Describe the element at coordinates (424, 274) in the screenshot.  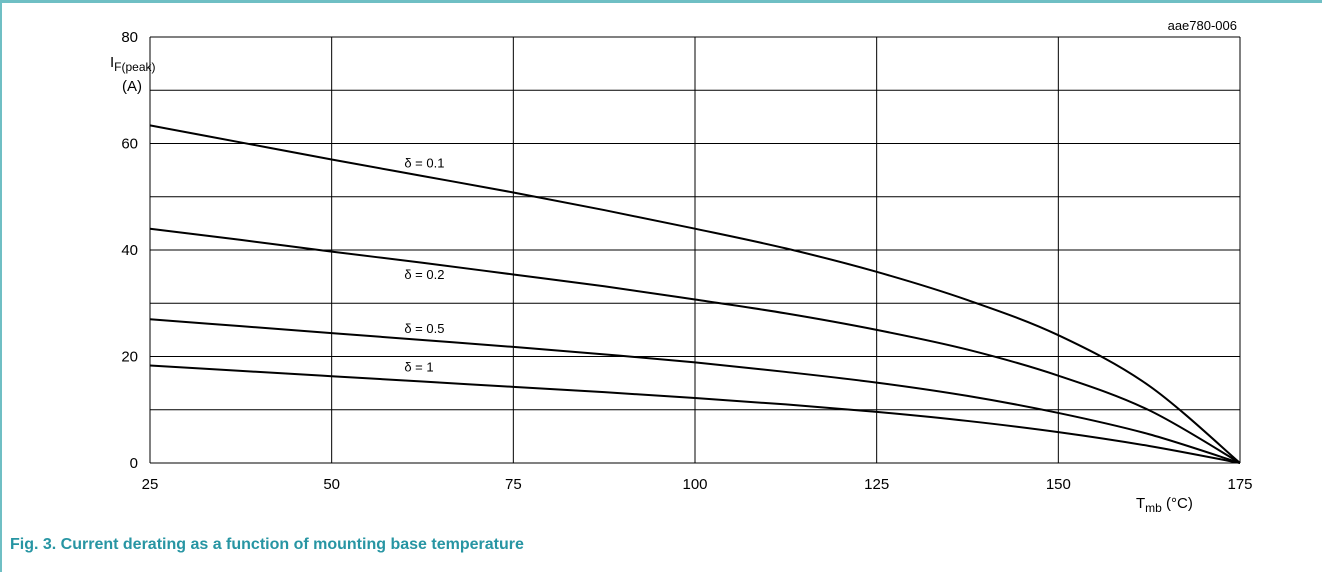
I see `series-label-1: δ = 0.2` at that location.